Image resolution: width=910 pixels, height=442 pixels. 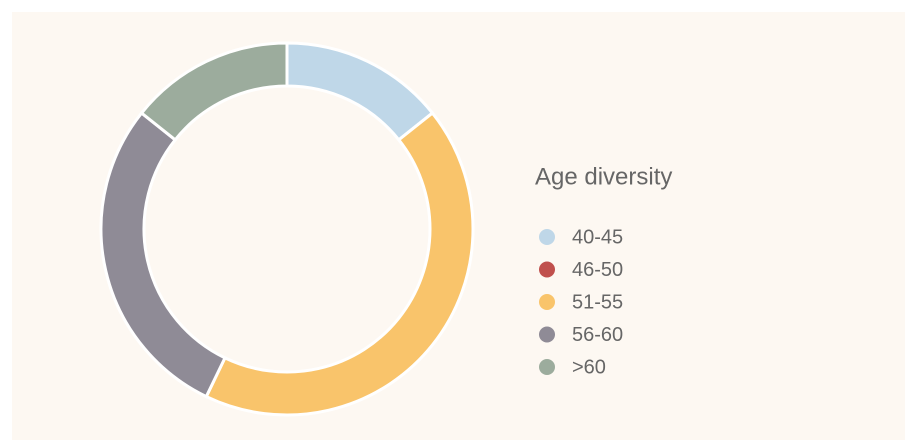 I want to click on legend-label: >60, so click(x=589, y=367).